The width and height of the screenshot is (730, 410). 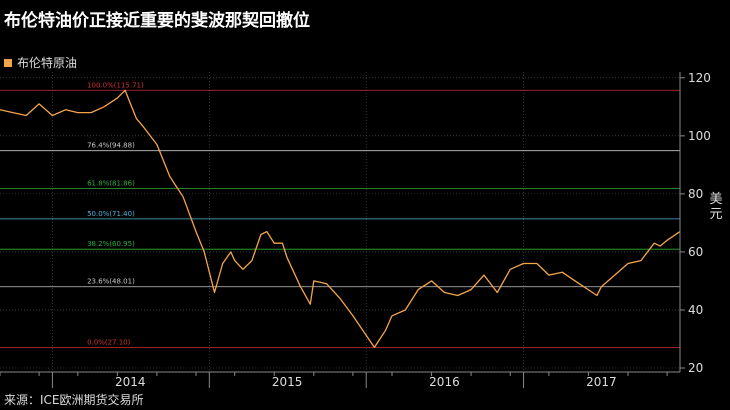 I want to click on fib-label: 61.8%(81.86), so click(x=111, y=183).